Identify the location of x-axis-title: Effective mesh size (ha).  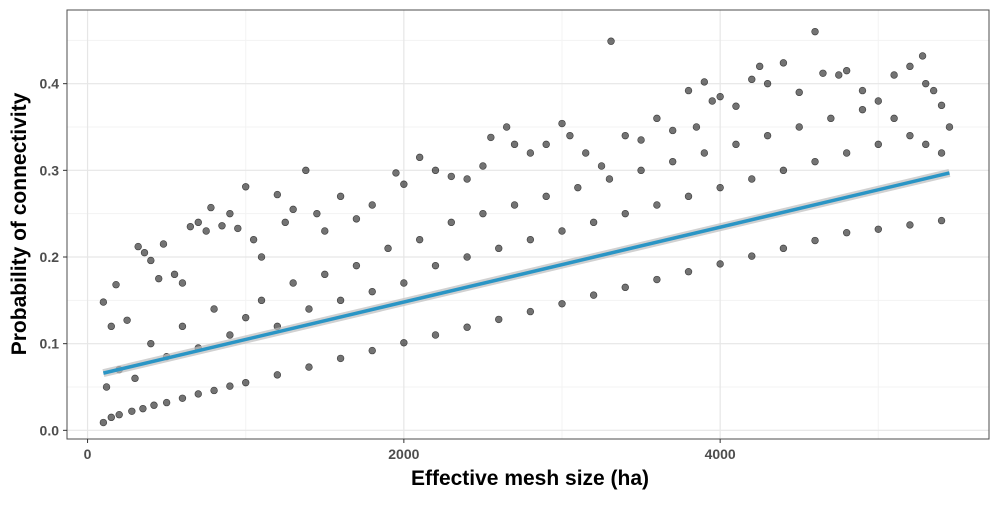
(530, 478).